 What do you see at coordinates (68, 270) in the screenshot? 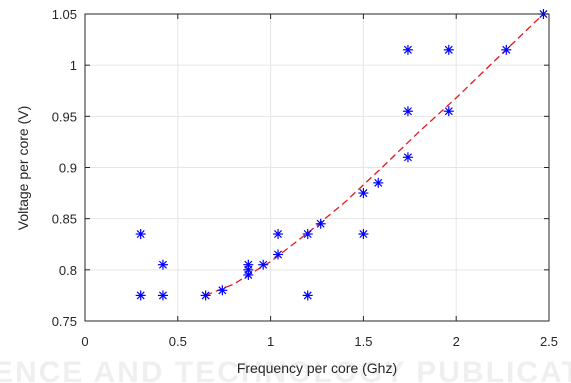
I see `y-tick-label: 0.8` at bounding box center [68, 270].